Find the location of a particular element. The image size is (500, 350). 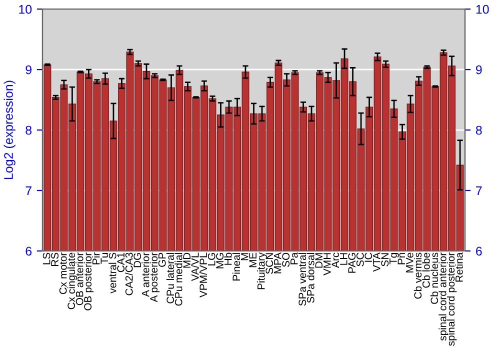

x-tick-label: A posterior is located at coordinates (155, 277).